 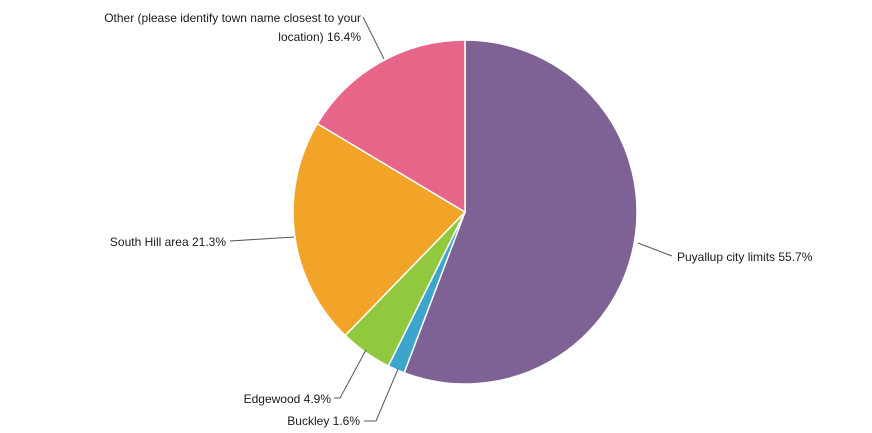 I want to click on label-south-hill-area: South Hill area 21.3%, so click(x=168, y=242).